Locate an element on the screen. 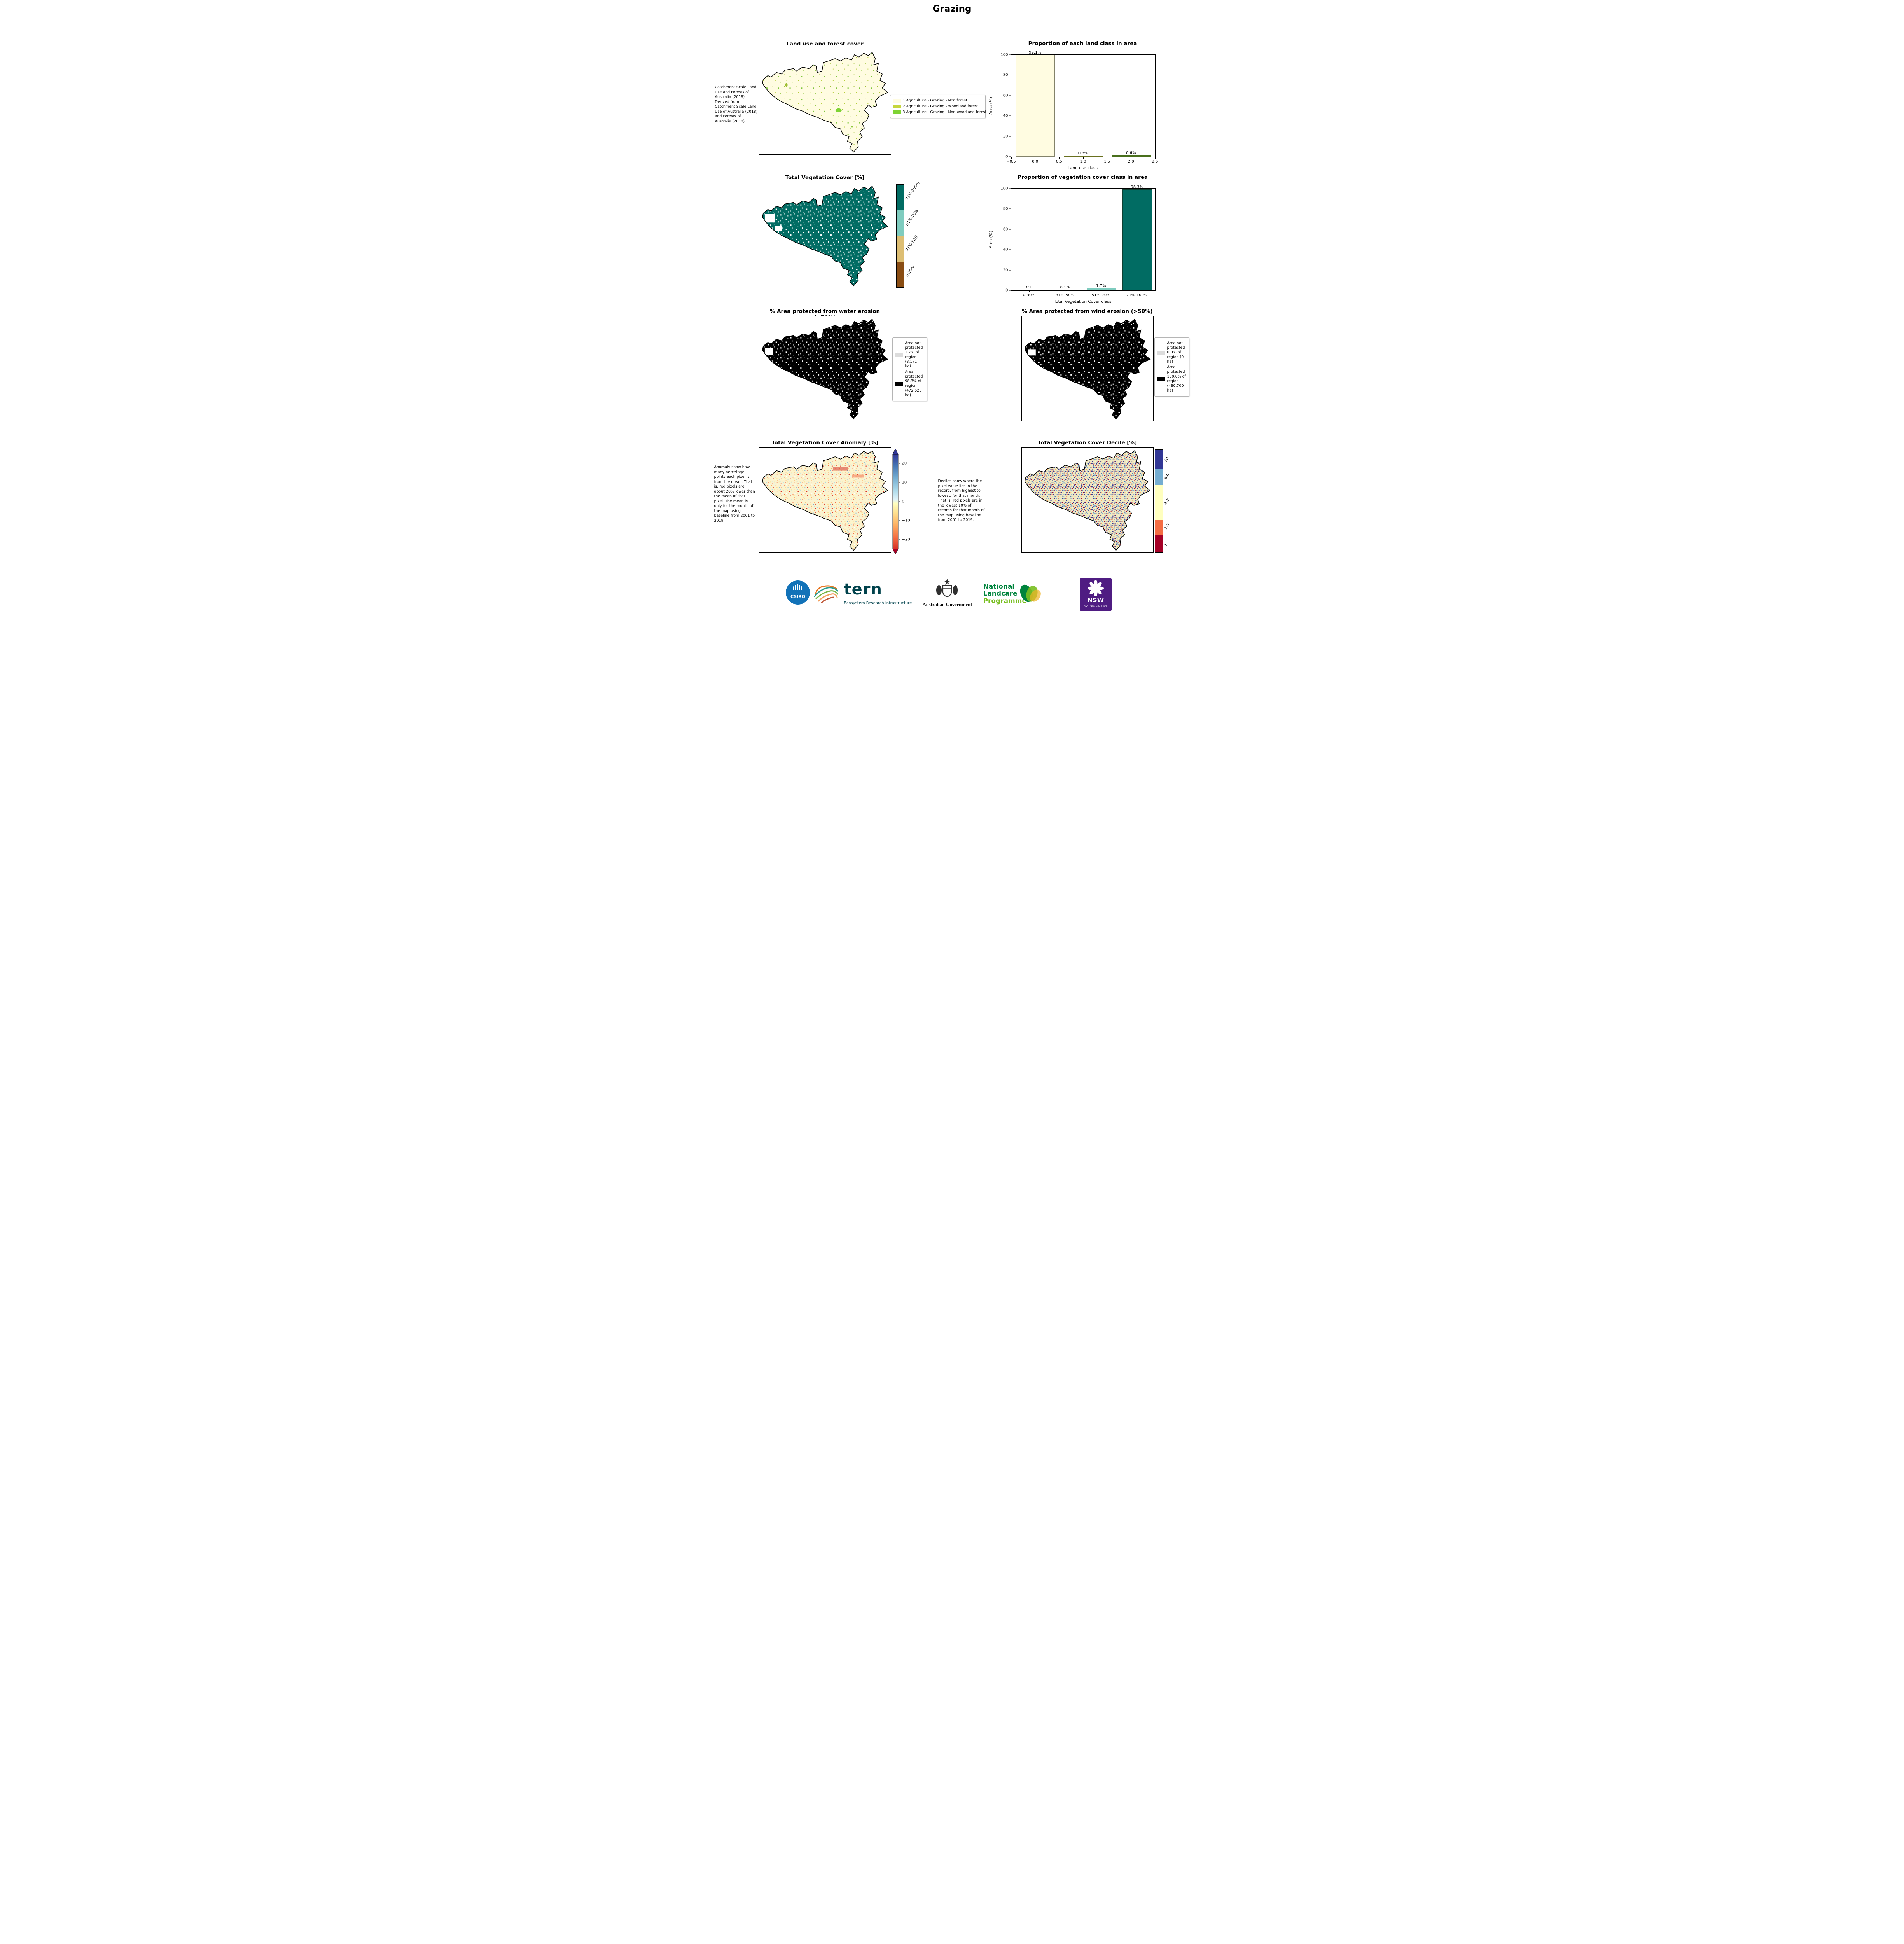 The height and width of the screenshot is (1944, 1904). tern-australia-art is located at coordinates (827, 594).